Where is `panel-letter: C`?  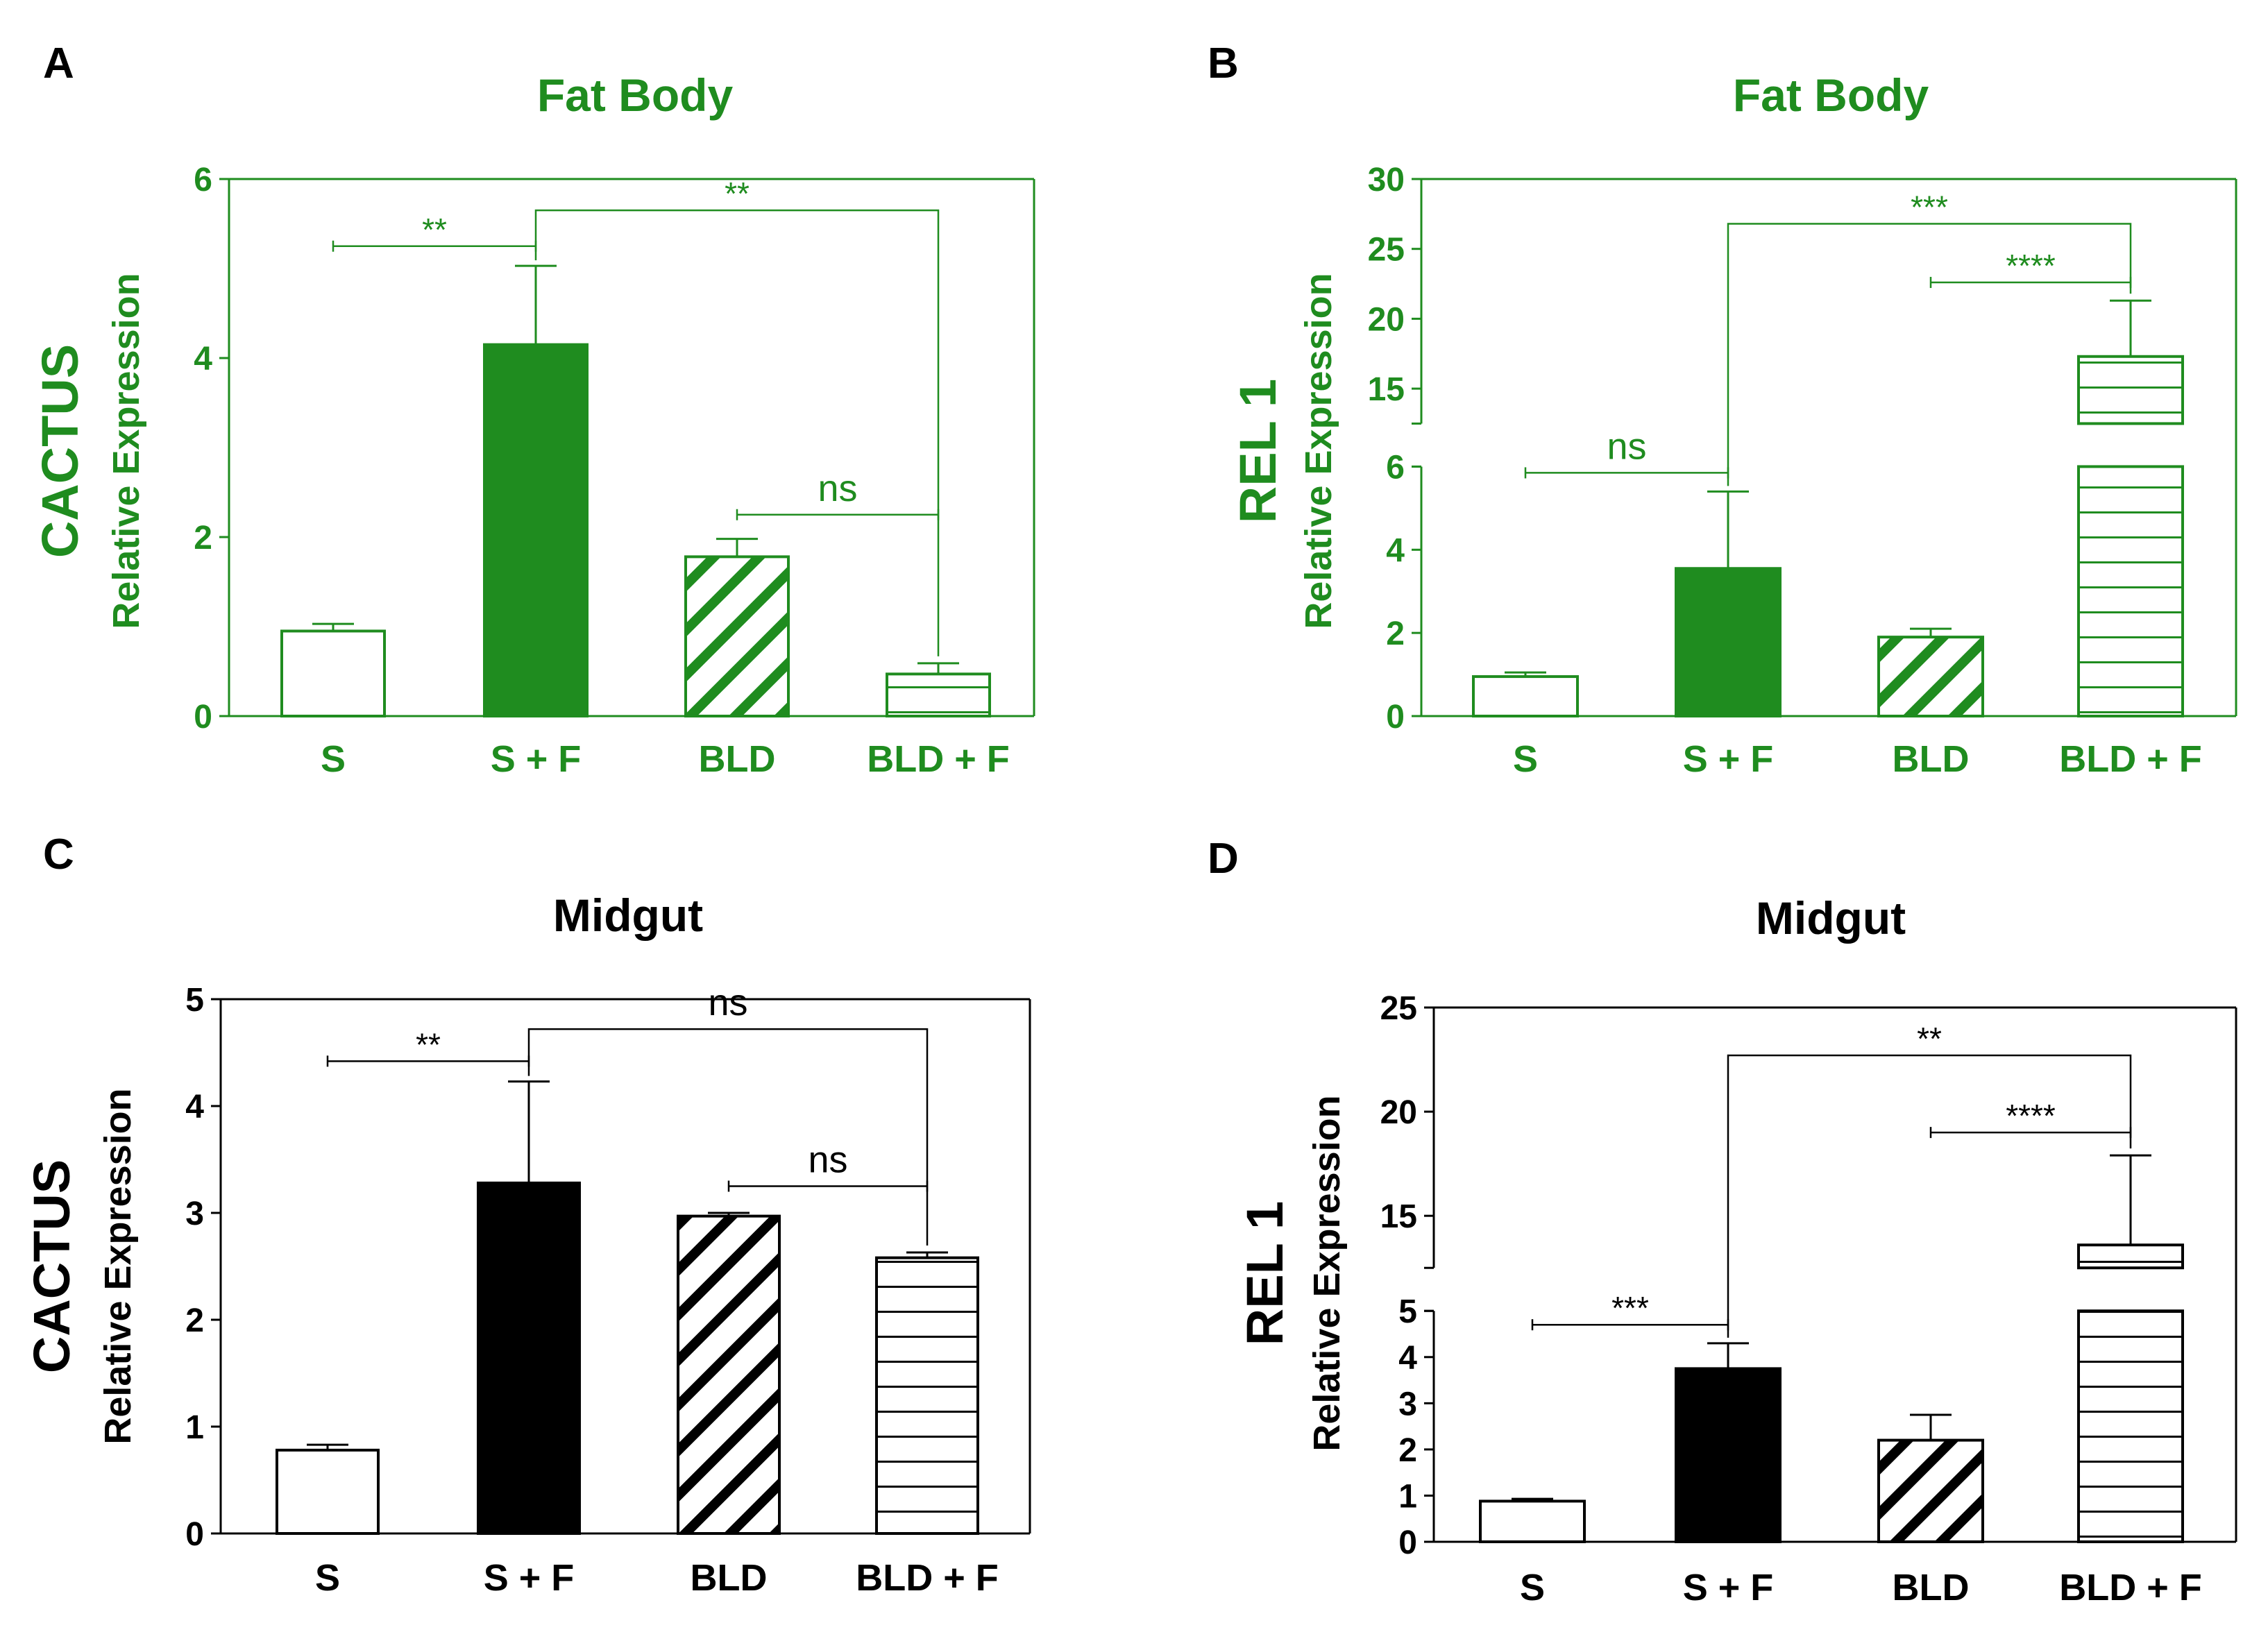
panel-letter: C is located at coordinates (58, 854).